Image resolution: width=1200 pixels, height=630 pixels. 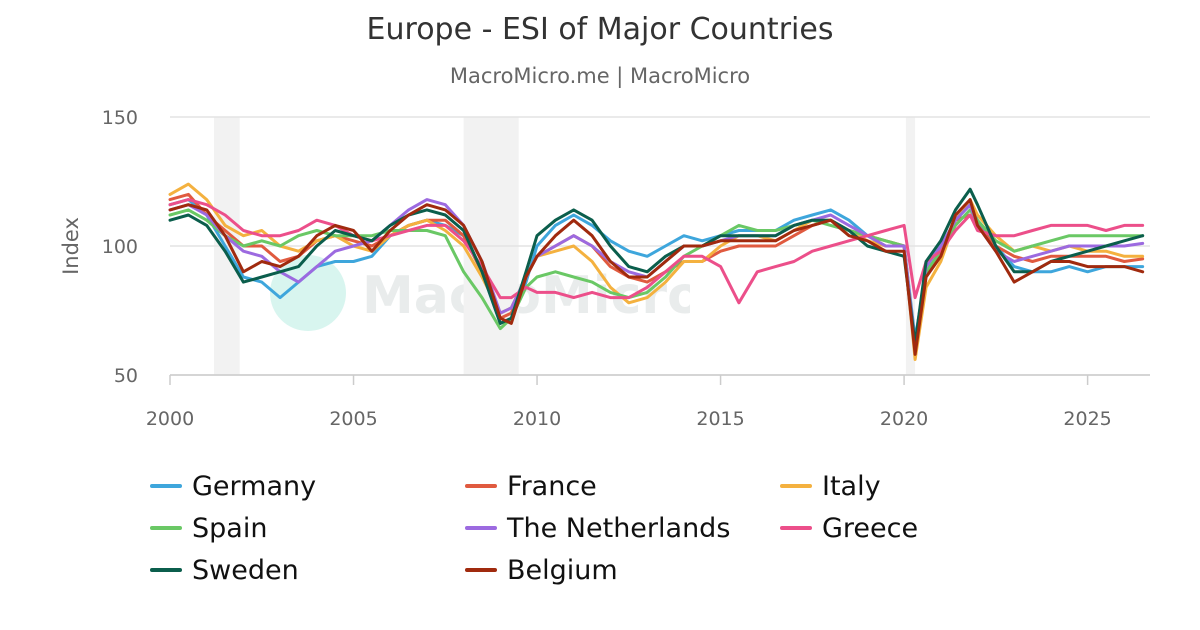 What do you see at coordinates (254, 486) in the screenshot?
I see `legend-label: Germany` at bounding box center [254, 486].